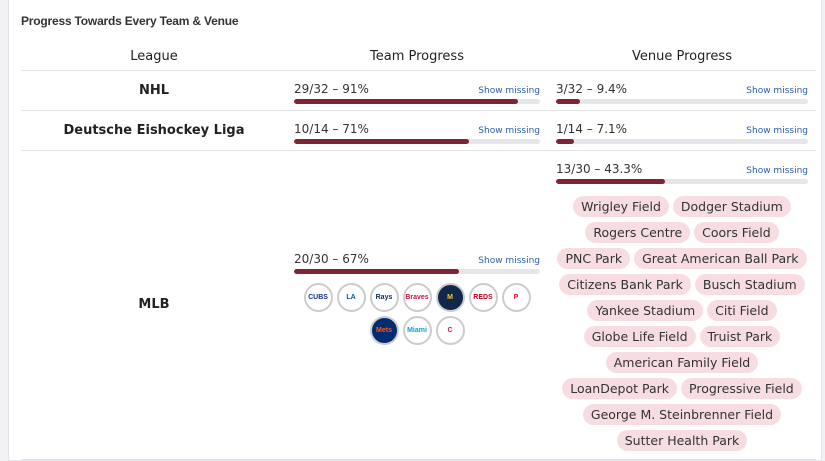 This screenshot has width=825, height=461. Describe the element at coordinates (682, 57) in the screenshot. I see `header-venue-progress: Venue Progress` at that location.